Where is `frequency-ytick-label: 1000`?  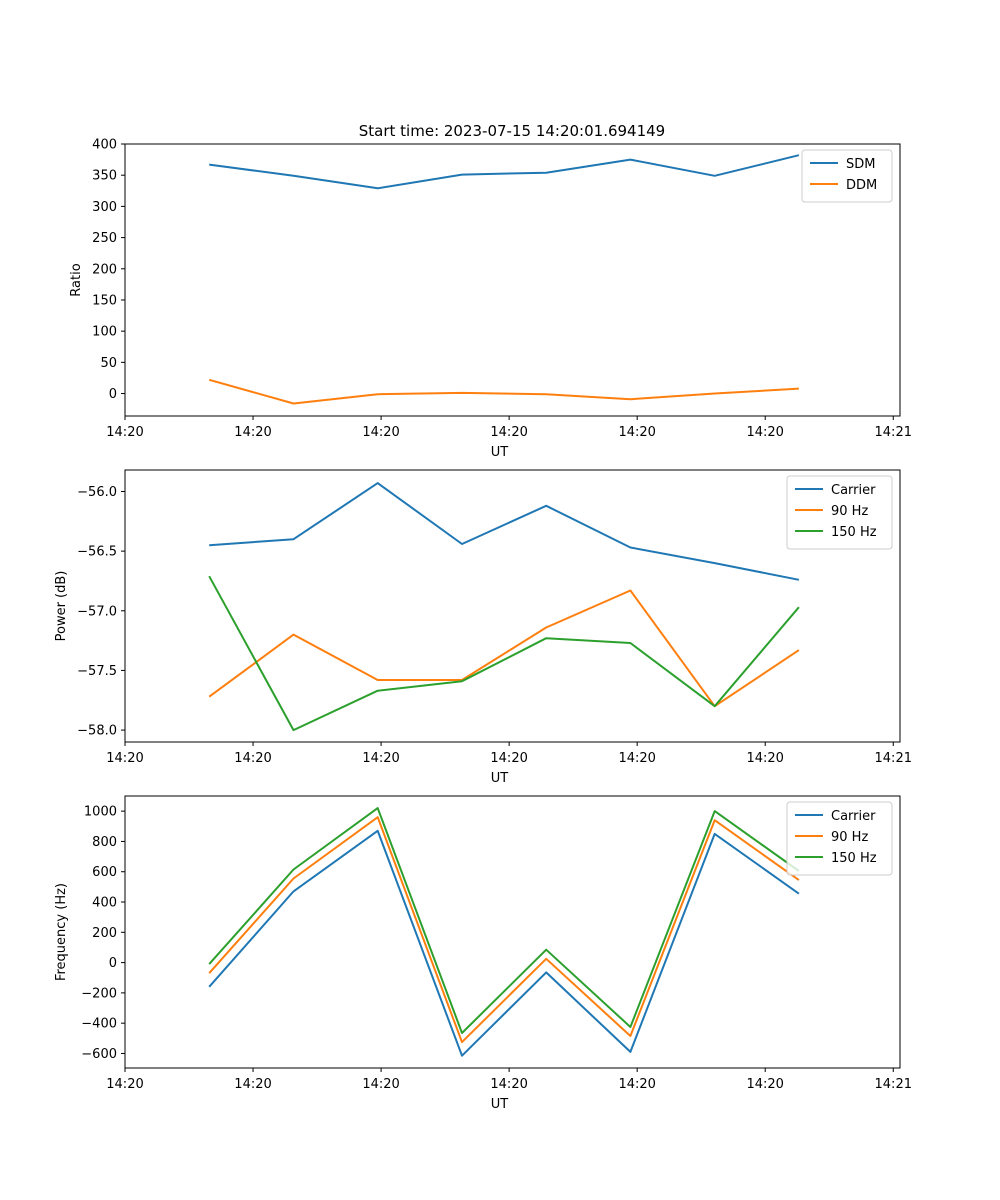 frequency-ytick-label: 1000 is located at coordinates (100, 812).